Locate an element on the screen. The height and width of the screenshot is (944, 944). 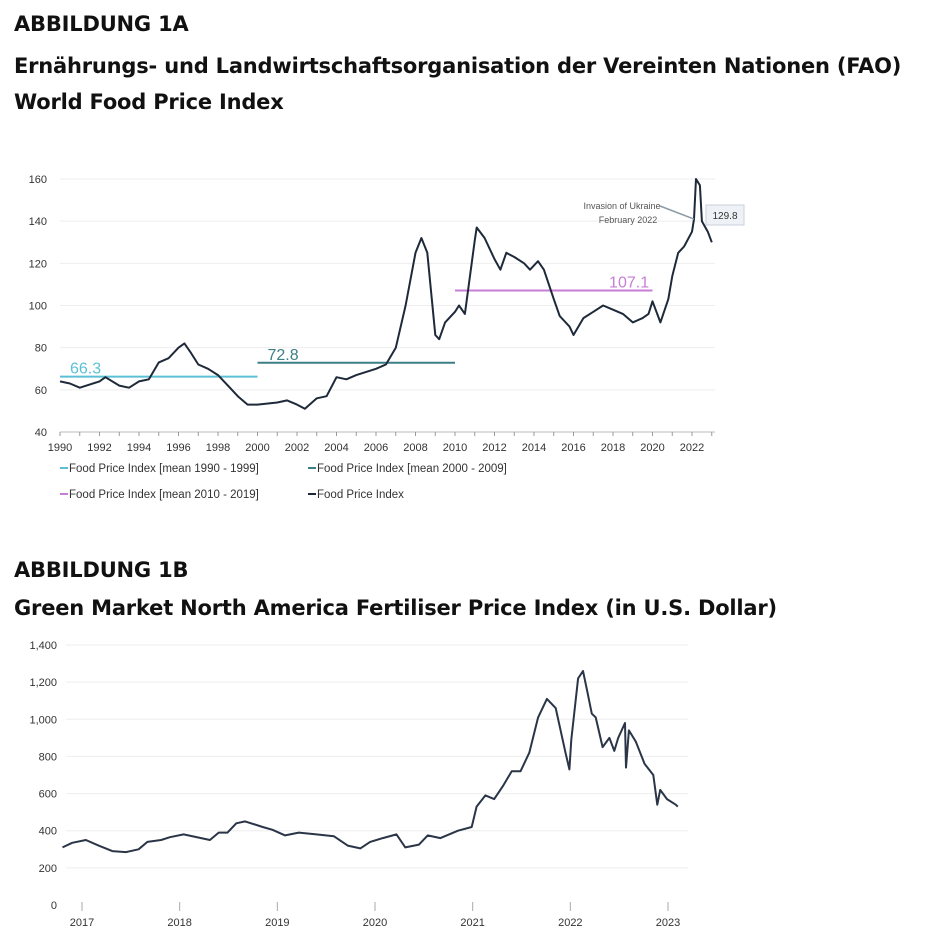
y-tick-label: 140 is located at coordinates (38, 222).